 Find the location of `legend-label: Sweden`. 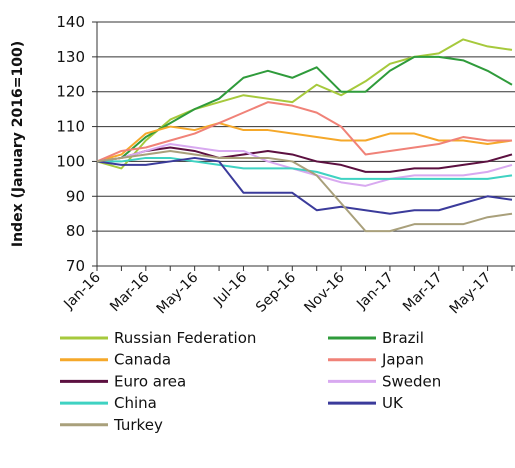

legend-label: Sweden is located at coordinates (411, 381).